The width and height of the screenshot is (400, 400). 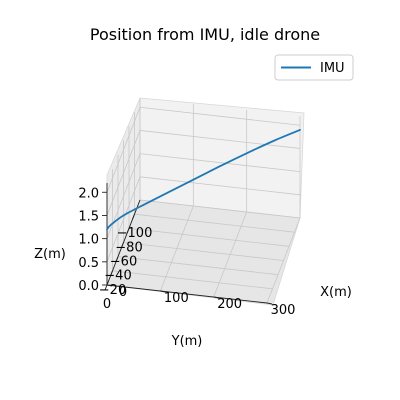 What do you see at coordinates (107, 304) in the screenshot?
I see `y-tick-label: 0` at bounding box center [107, 304].